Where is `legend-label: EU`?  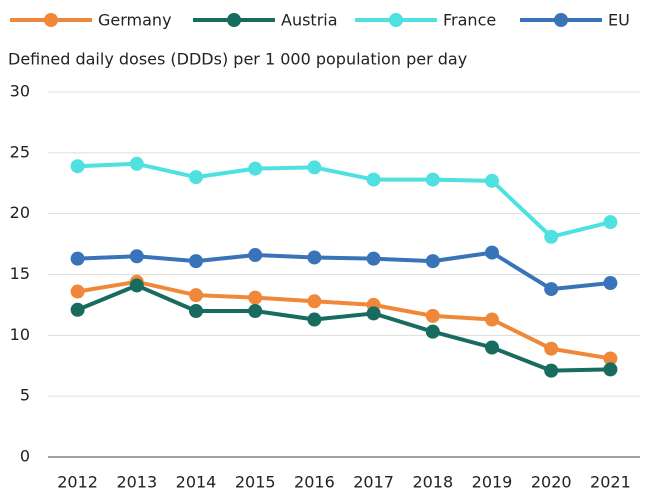 legend-label: EU is located at coordinates (619, 20).